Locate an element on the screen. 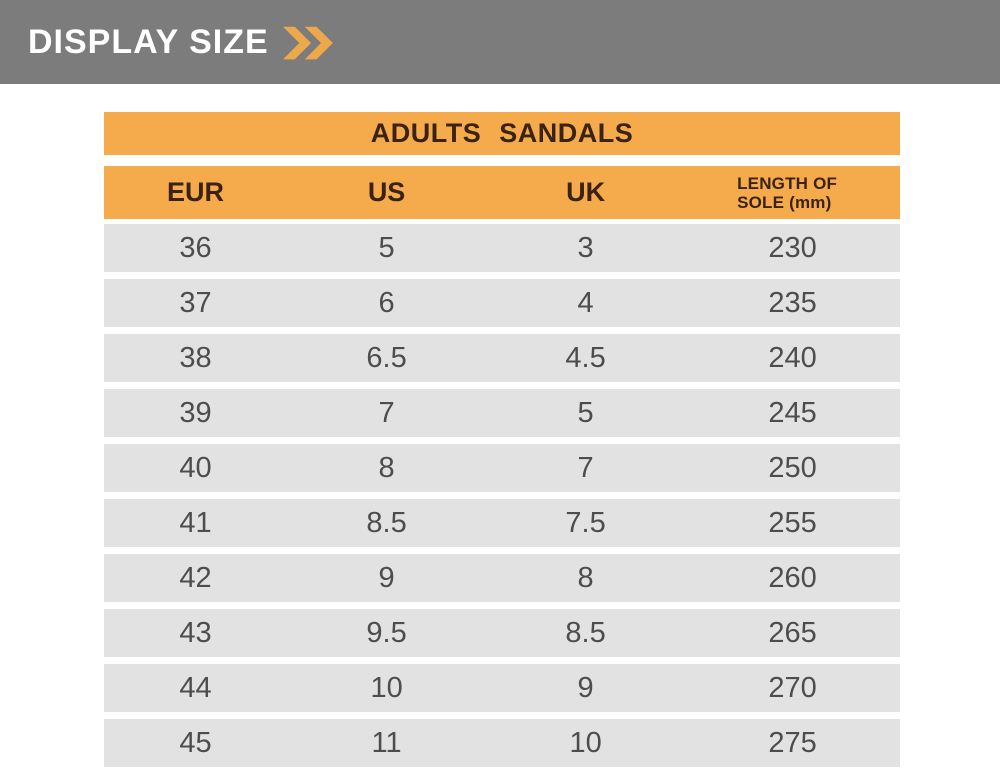  table-cell: 44 is located at coordinates (195, 687).